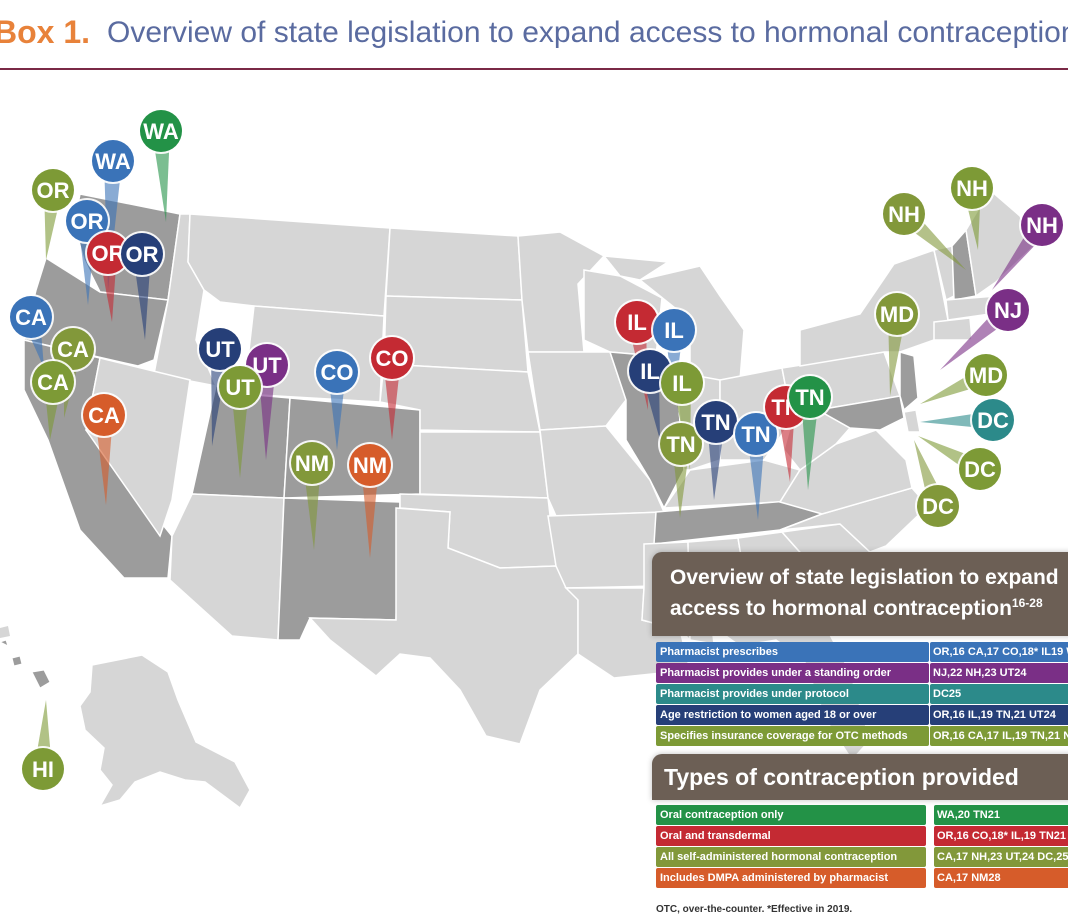 The width and height of the screenshot is (1068, 924). I want to click on state-ny, so click(874, 308).